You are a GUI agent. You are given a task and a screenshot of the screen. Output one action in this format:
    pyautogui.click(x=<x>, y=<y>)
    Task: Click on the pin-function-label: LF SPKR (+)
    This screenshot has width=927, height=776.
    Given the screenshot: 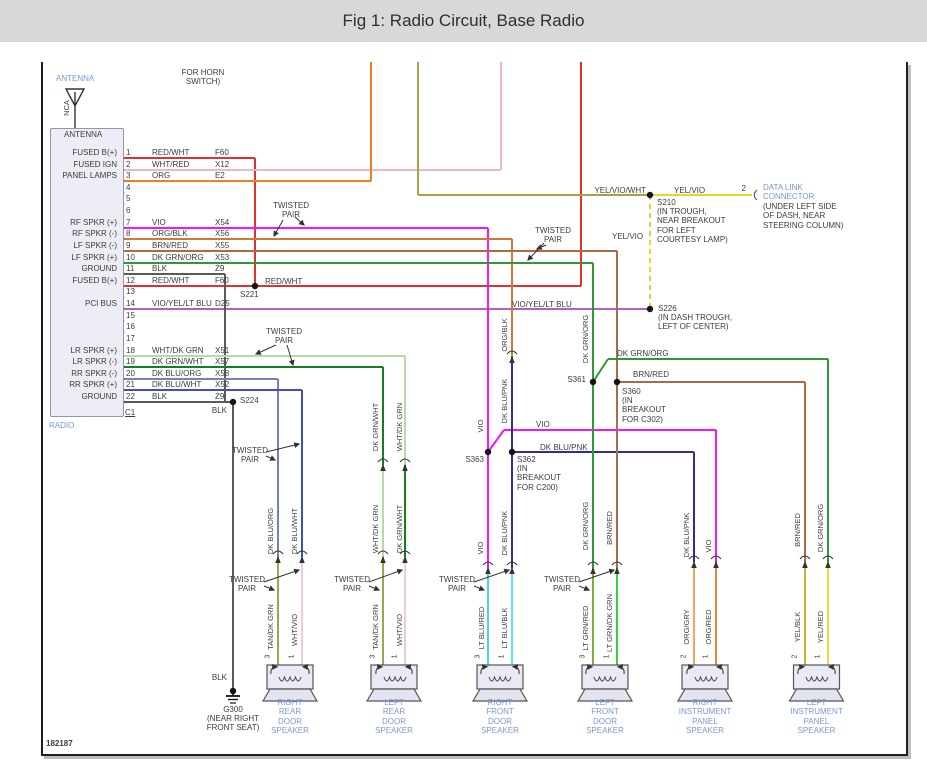 What is the action you would take?
    pyautogui.click(x=94, y=257)
    